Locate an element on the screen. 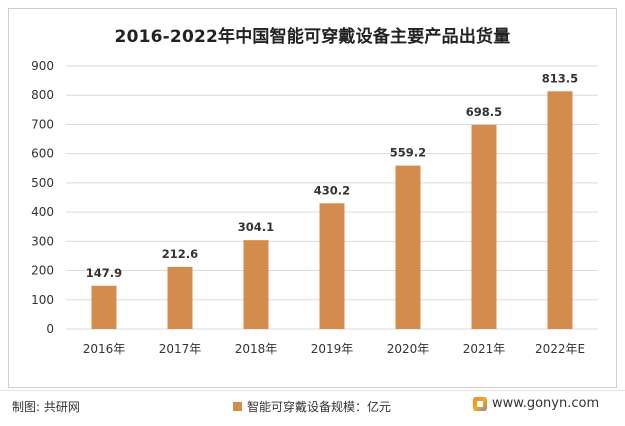 The height and width of the screenshot is (426, 625). x-tick-label: 2020年 is located at coordinates (408, 349).